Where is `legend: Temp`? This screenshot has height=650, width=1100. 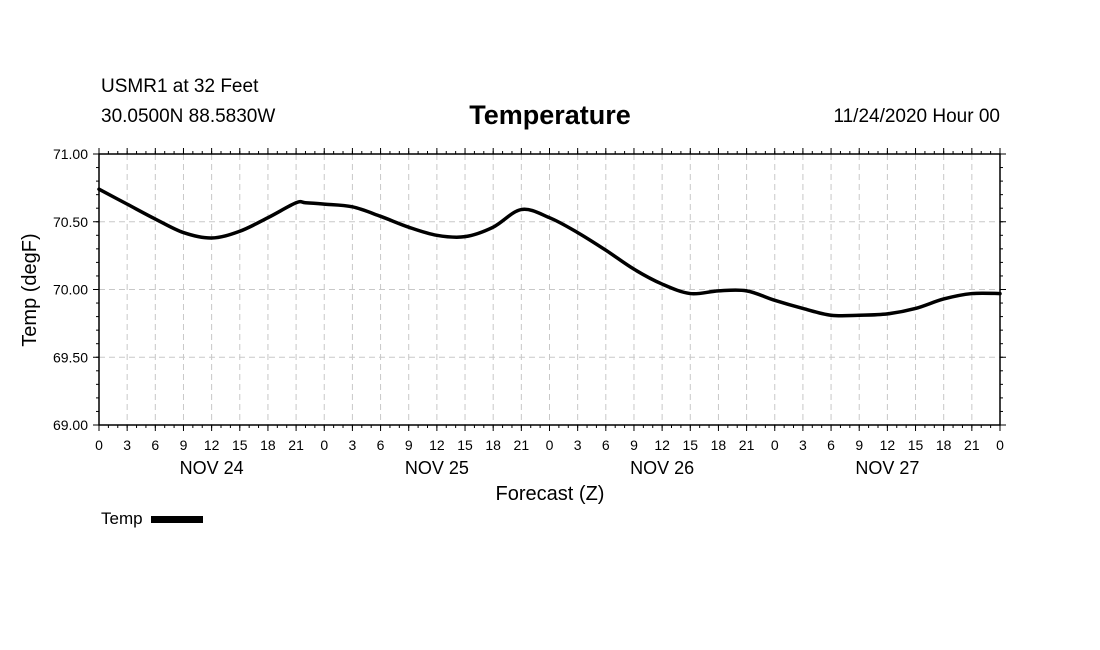 legend: Temp is located at coordinates (152, 519).